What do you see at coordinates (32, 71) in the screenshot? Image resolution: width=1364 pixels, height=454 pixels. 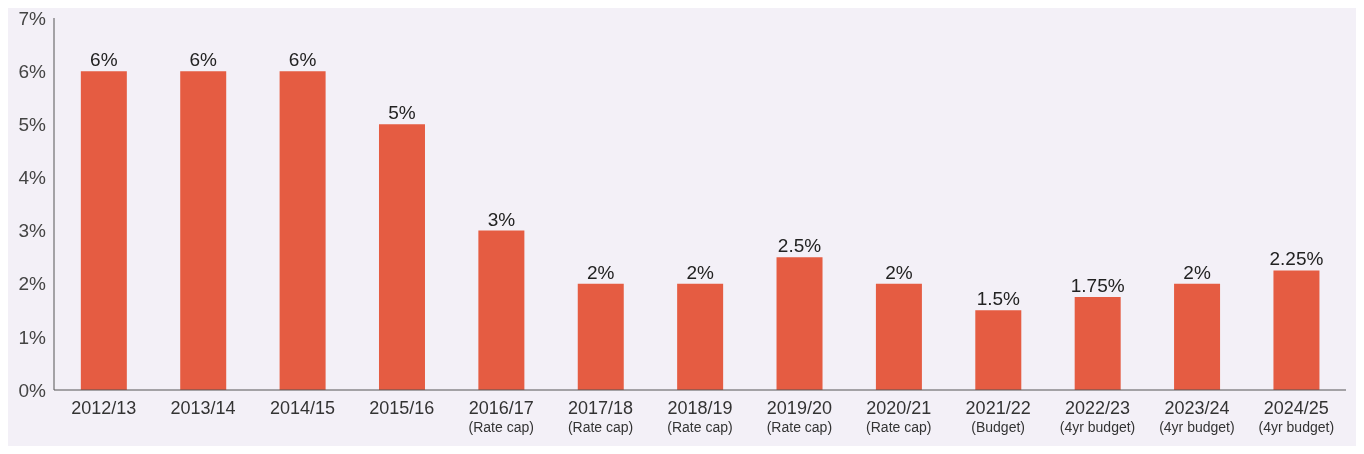 I see `y-tick-label: 6%` at bounding box center [32, 71].